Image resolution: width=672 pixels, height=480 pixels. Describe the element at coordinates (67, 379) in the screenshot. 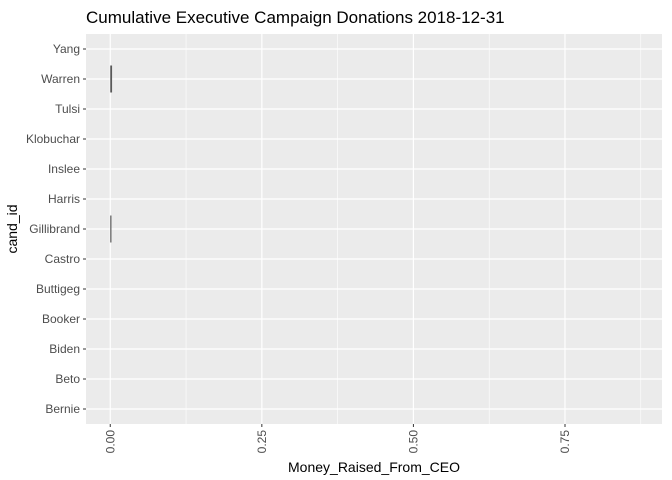

I see `y-tick-label: Beto` at that location.